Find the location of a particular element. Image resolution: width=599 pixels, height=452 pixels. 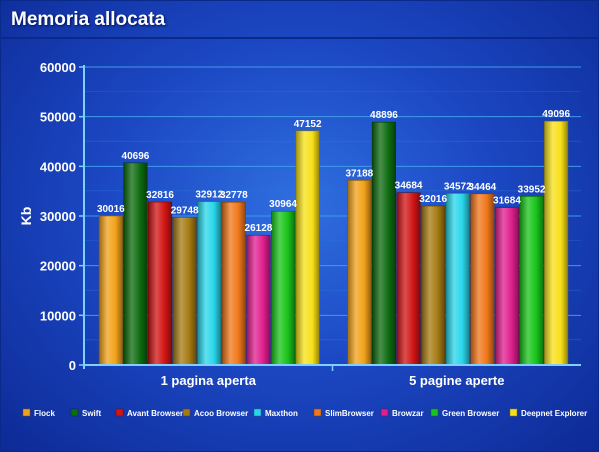

data-label: 34572 is located at coordinates (458, 186).